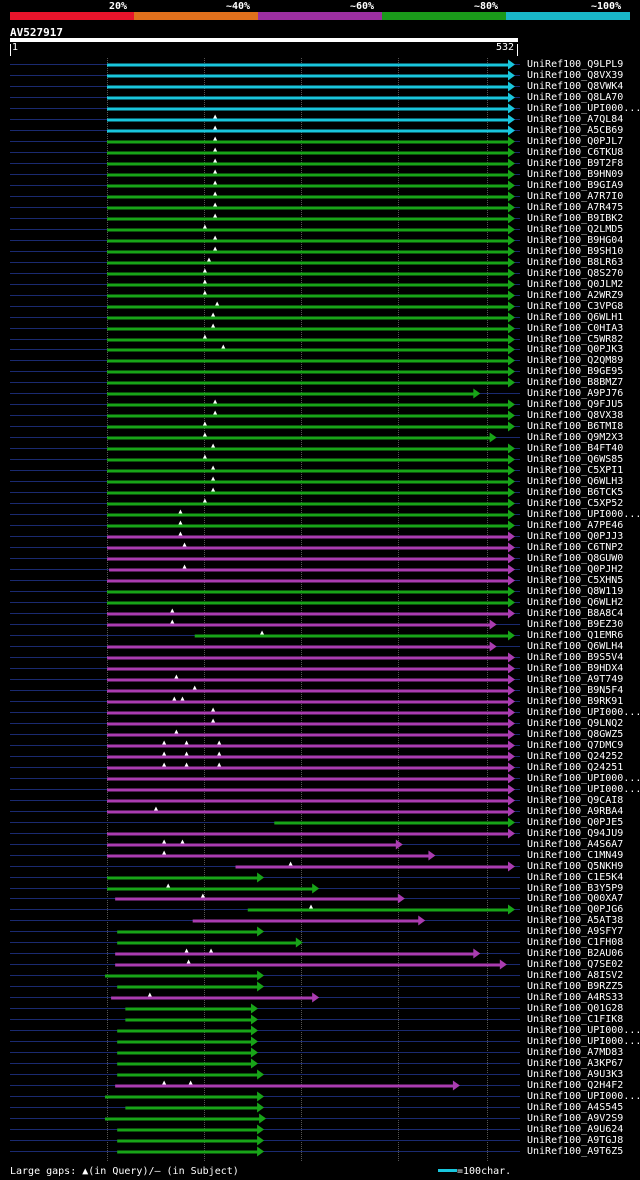  What do you see at coordinates (575, 547) in the screenshot?
I see `hit-label: UniRef100_C6TNP2` at bounding box center [575, 547].